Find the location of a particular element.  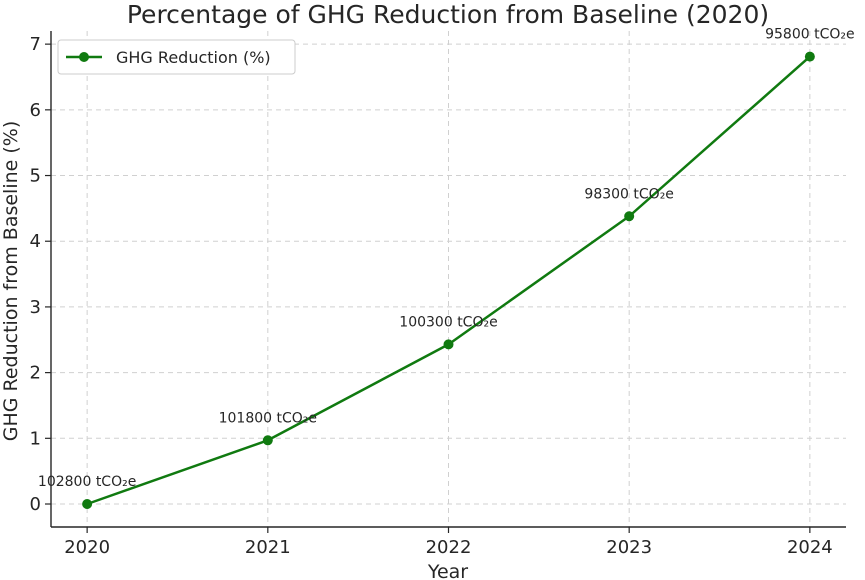

legend: GHG Reduction (%) is located at coordinates (176, 57).